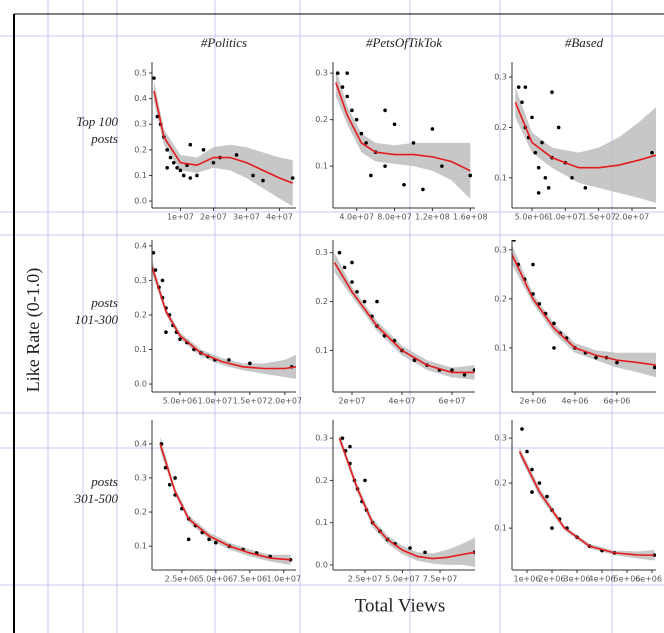  Describe the element at coordinates (365, 579) in the screenshot. I see `x-tick-label: 2.5e+07` at that location.